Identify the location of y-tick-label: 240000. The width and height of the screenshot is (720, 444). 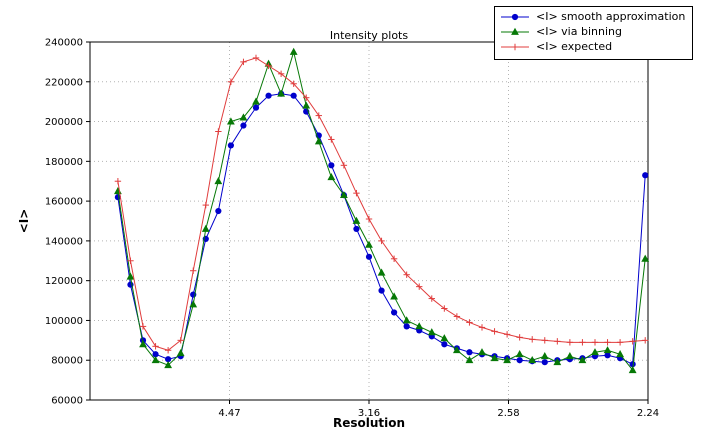
(64, 43).